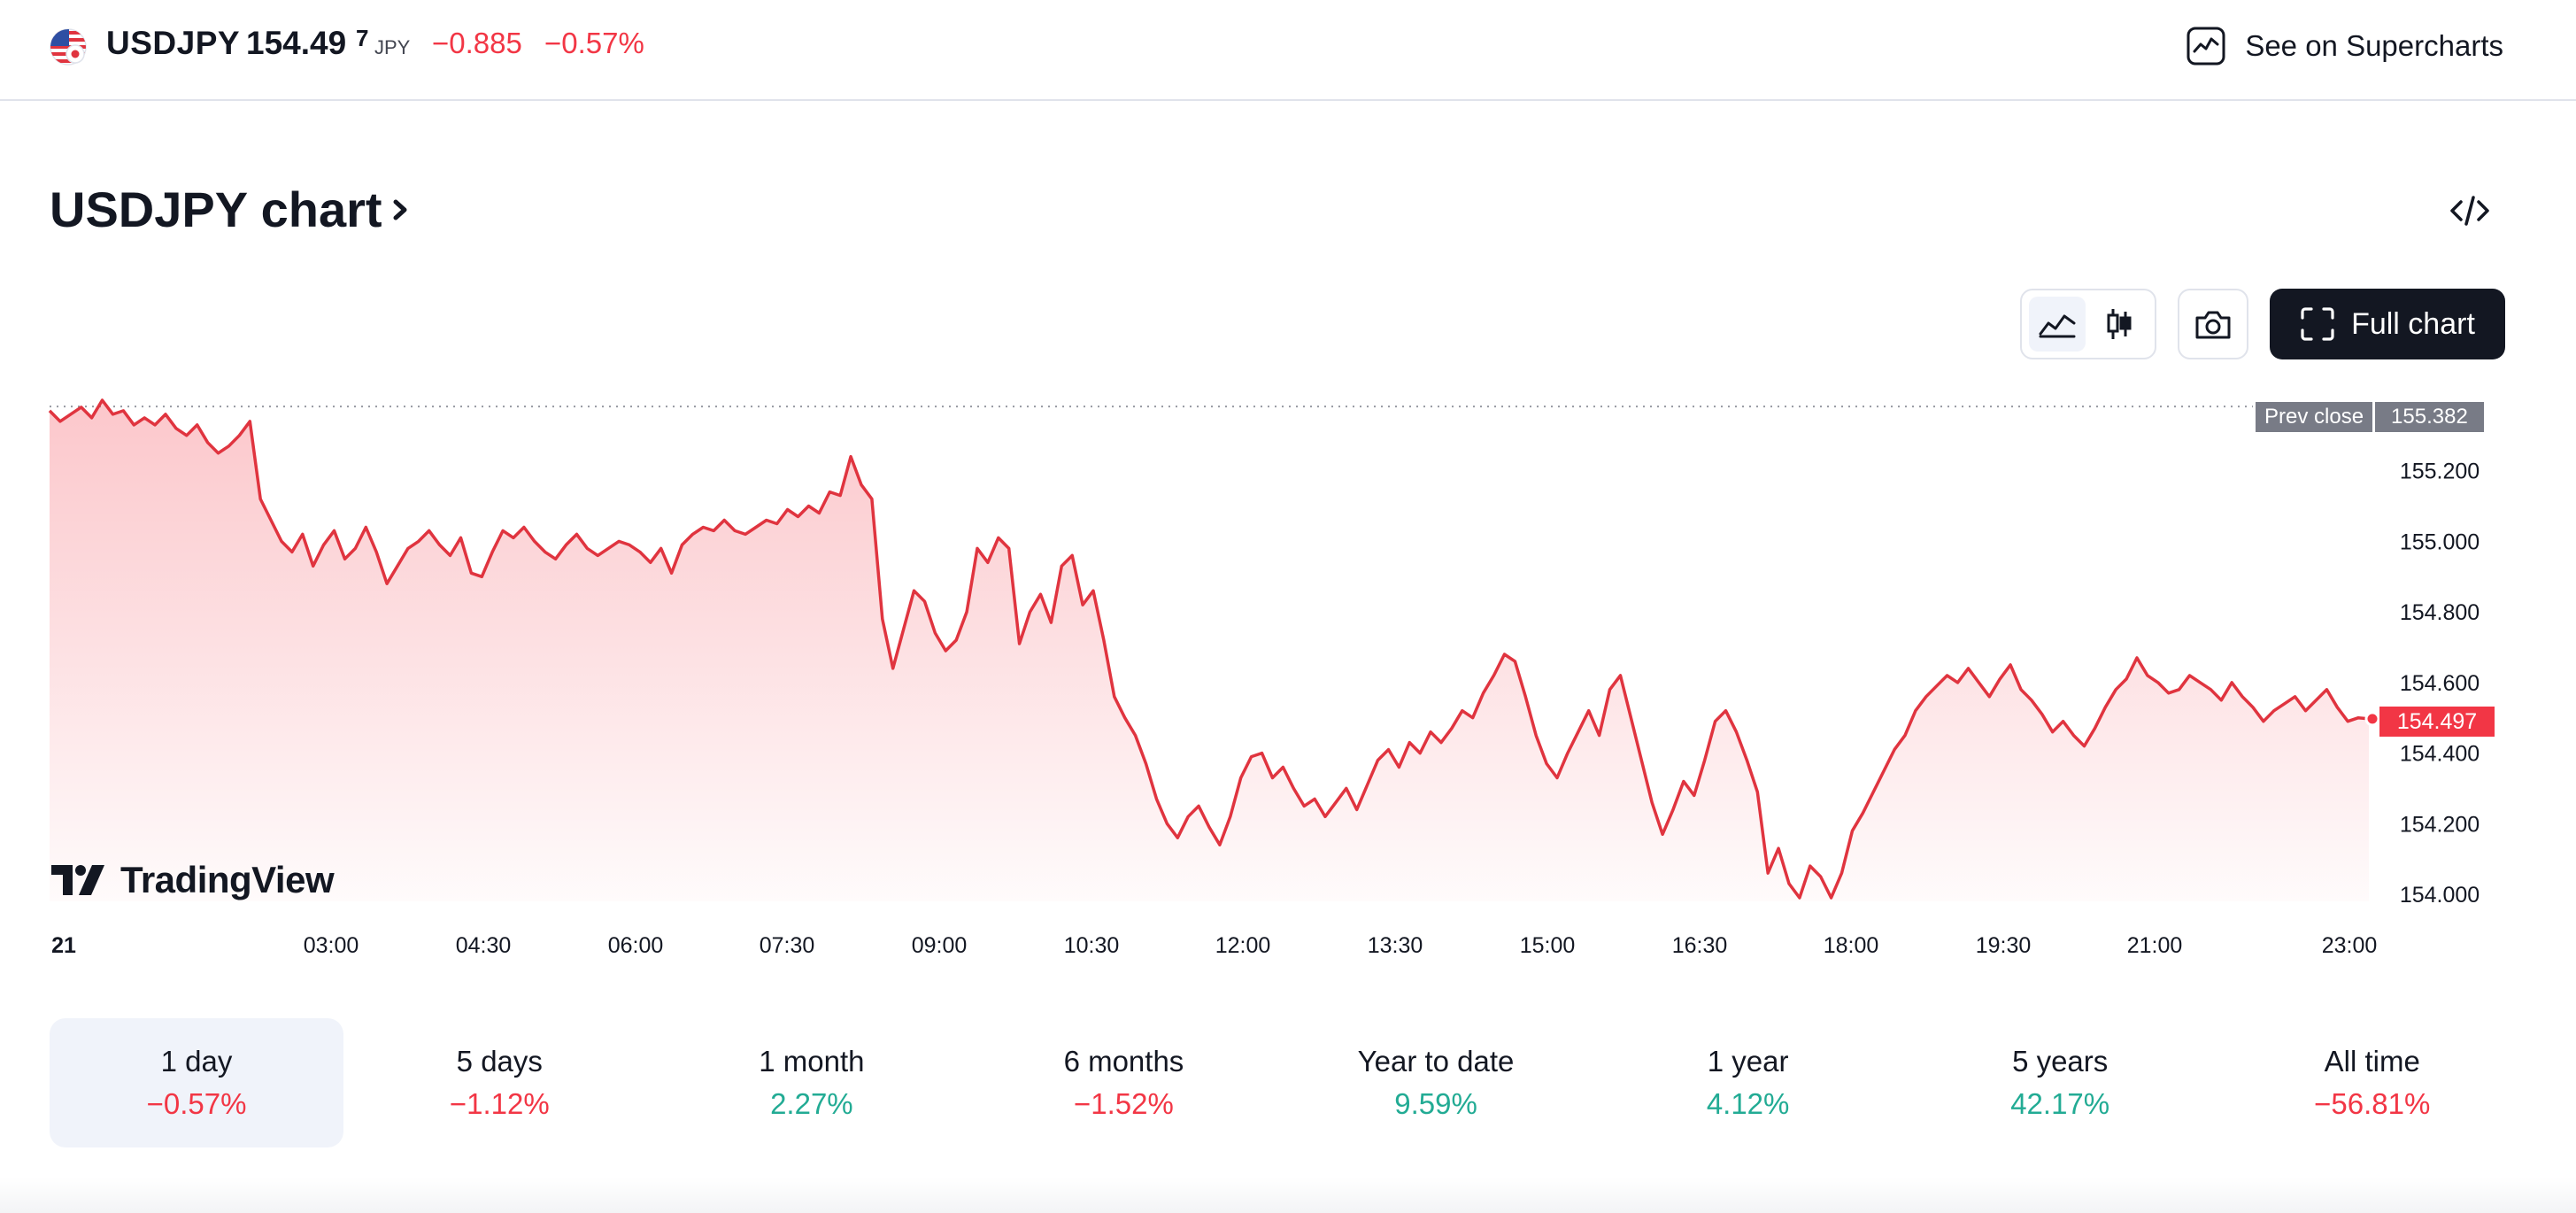 The image size is (2576, 1213). I want to click on period-change: −56.81%, so click(2372, 1103).